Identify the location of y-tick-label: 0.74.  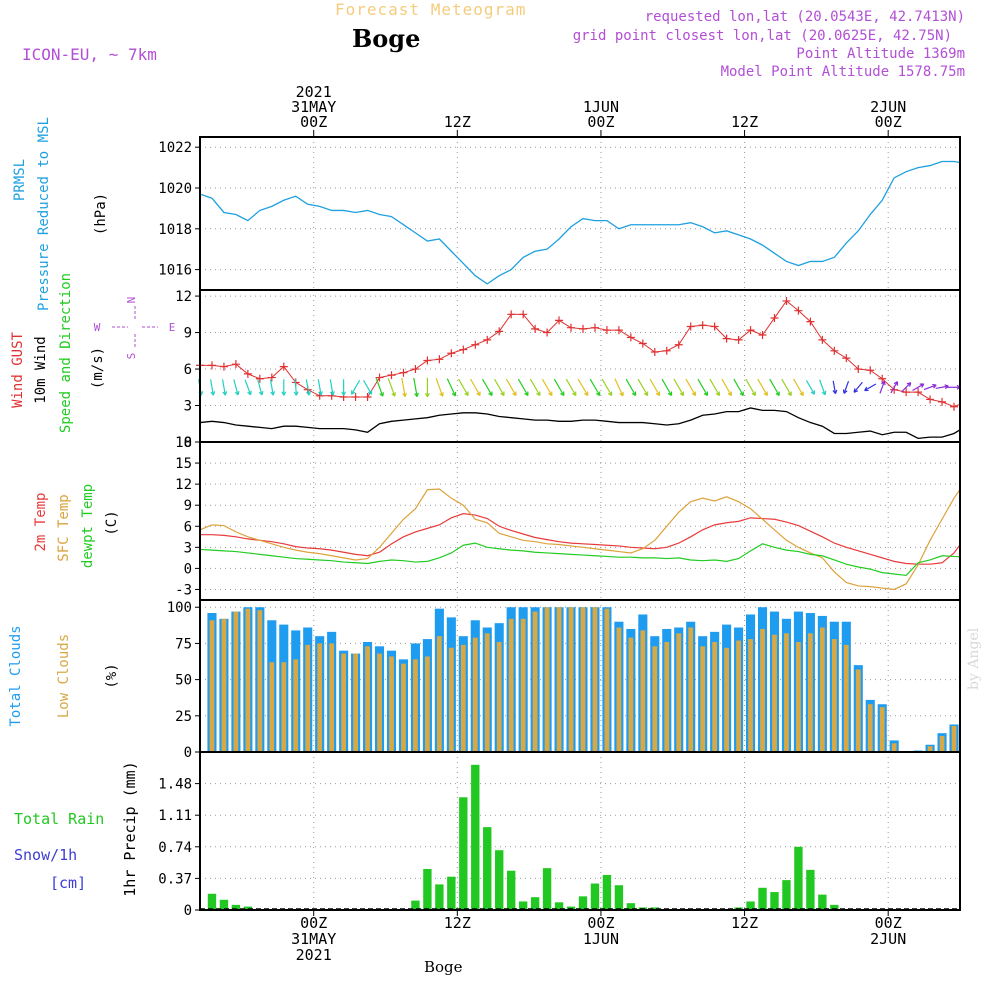
(175, 848).